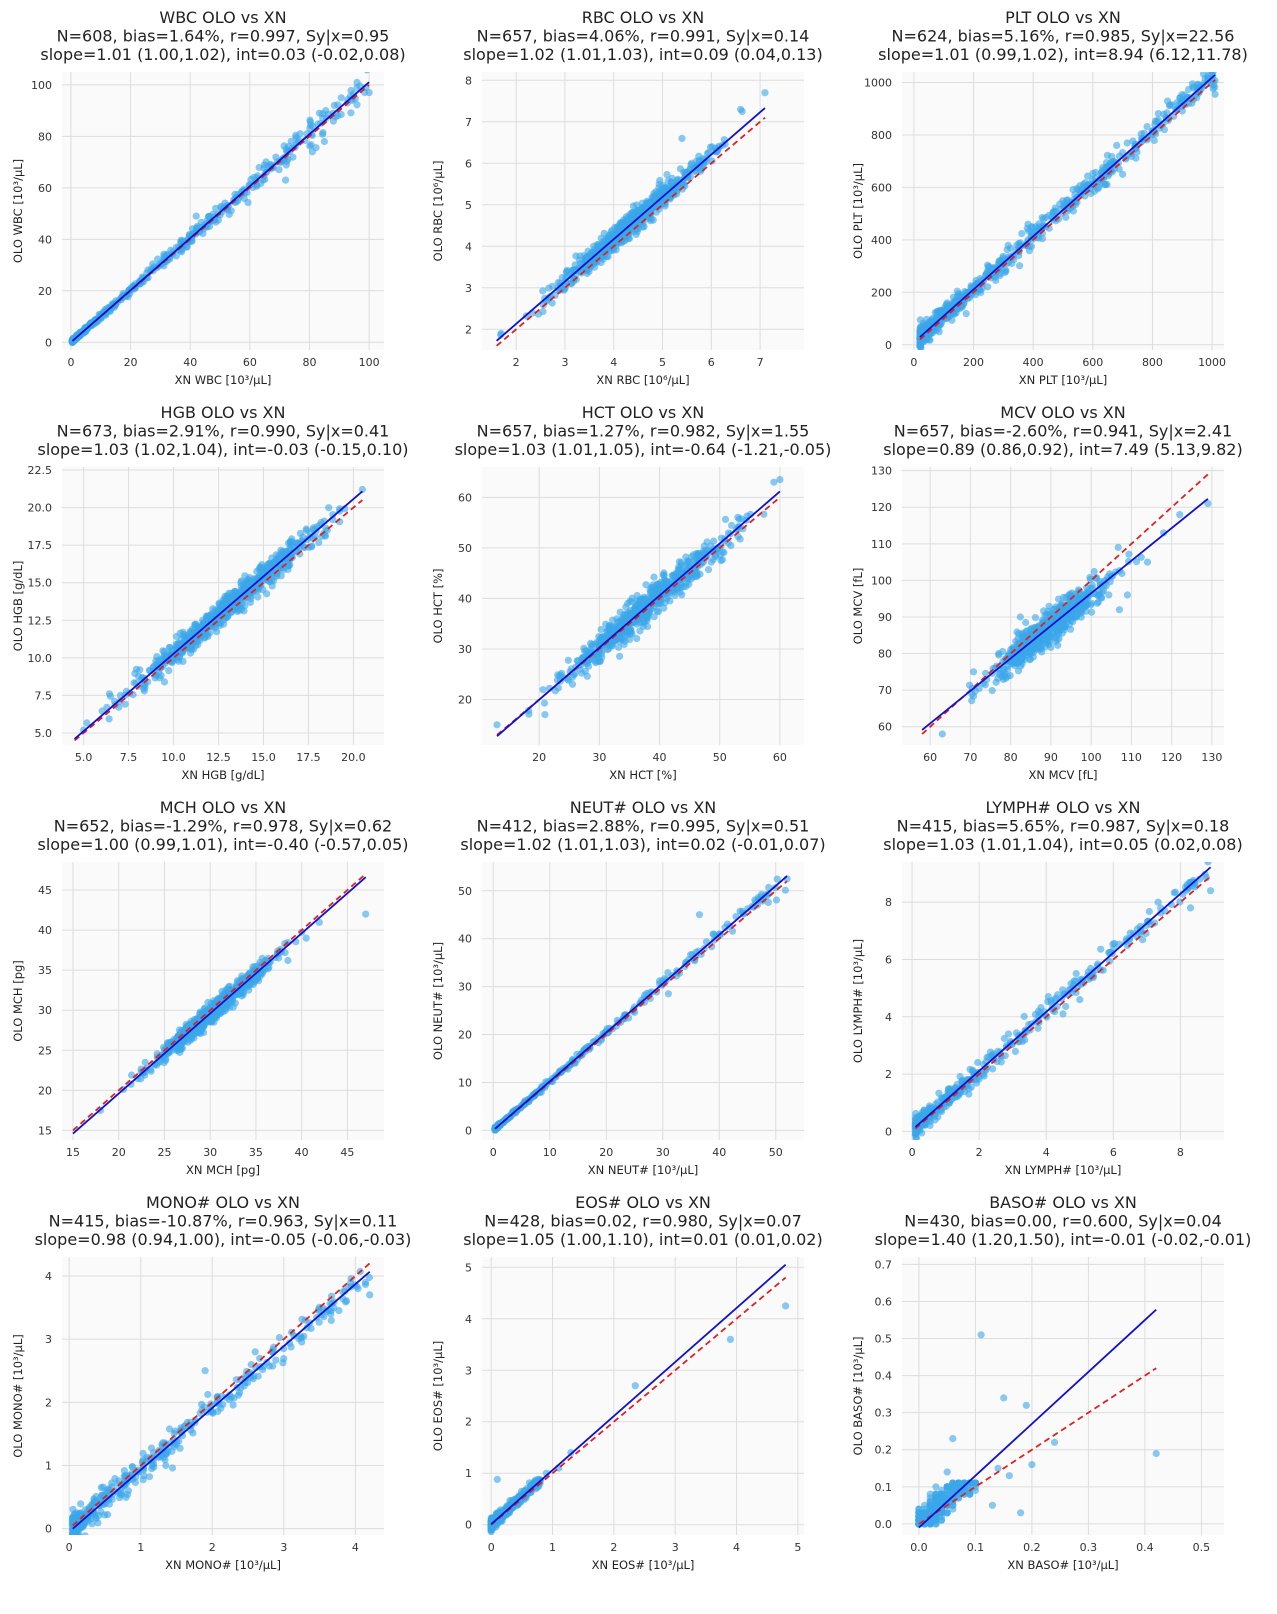 The height and width of the screenshot is (1614, 1277). Describe the element at coordinates (465, 891) in the screenshot. I see `y-tick-label: 50` at that location.